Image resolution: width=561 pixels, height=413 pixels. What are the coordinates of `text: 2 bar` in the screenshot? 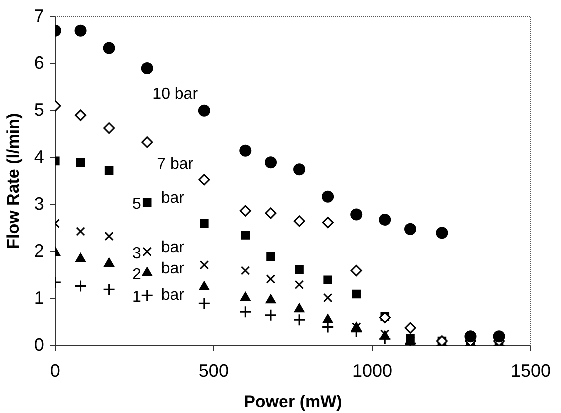 It's located at (158, 272).